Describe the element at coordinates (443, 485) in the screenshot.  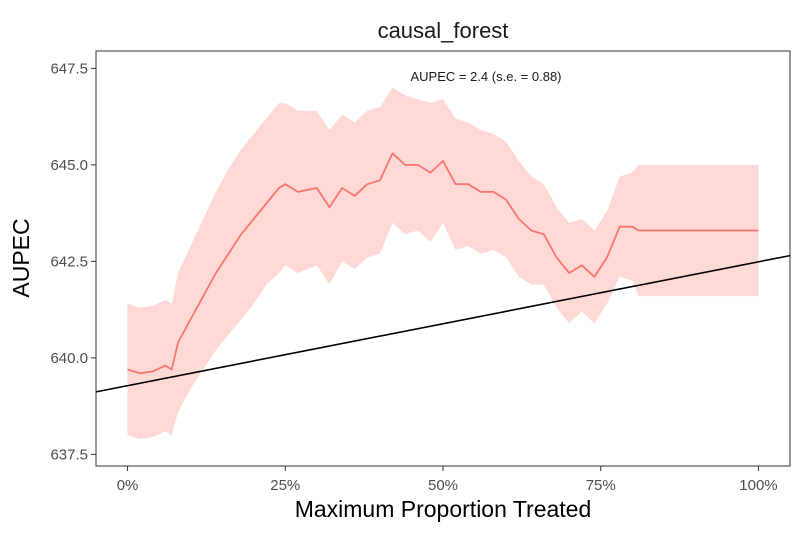
I see `x-tick-label: 50%` at that location.